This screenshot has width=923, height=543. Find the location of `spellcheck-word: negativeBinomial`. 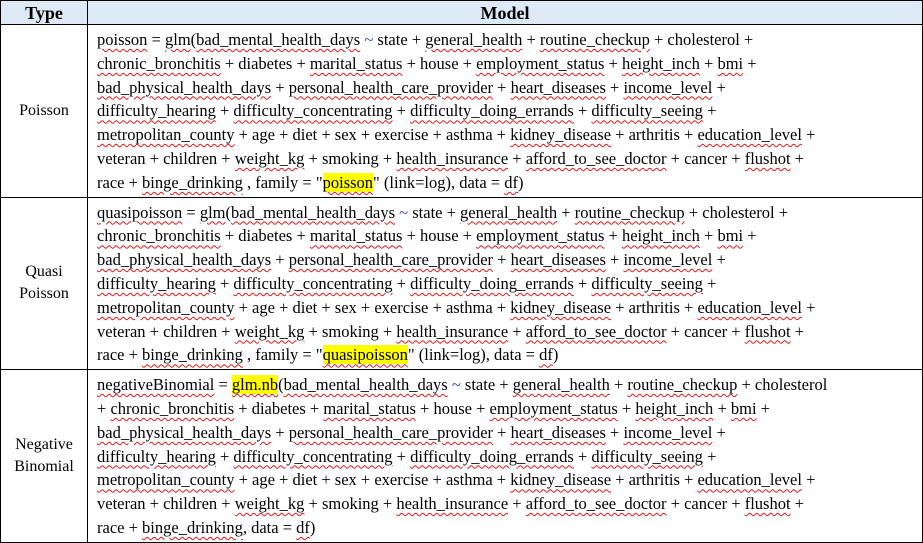

spellcheck-word: negativeBinomial is located at coordinates (156, 385).